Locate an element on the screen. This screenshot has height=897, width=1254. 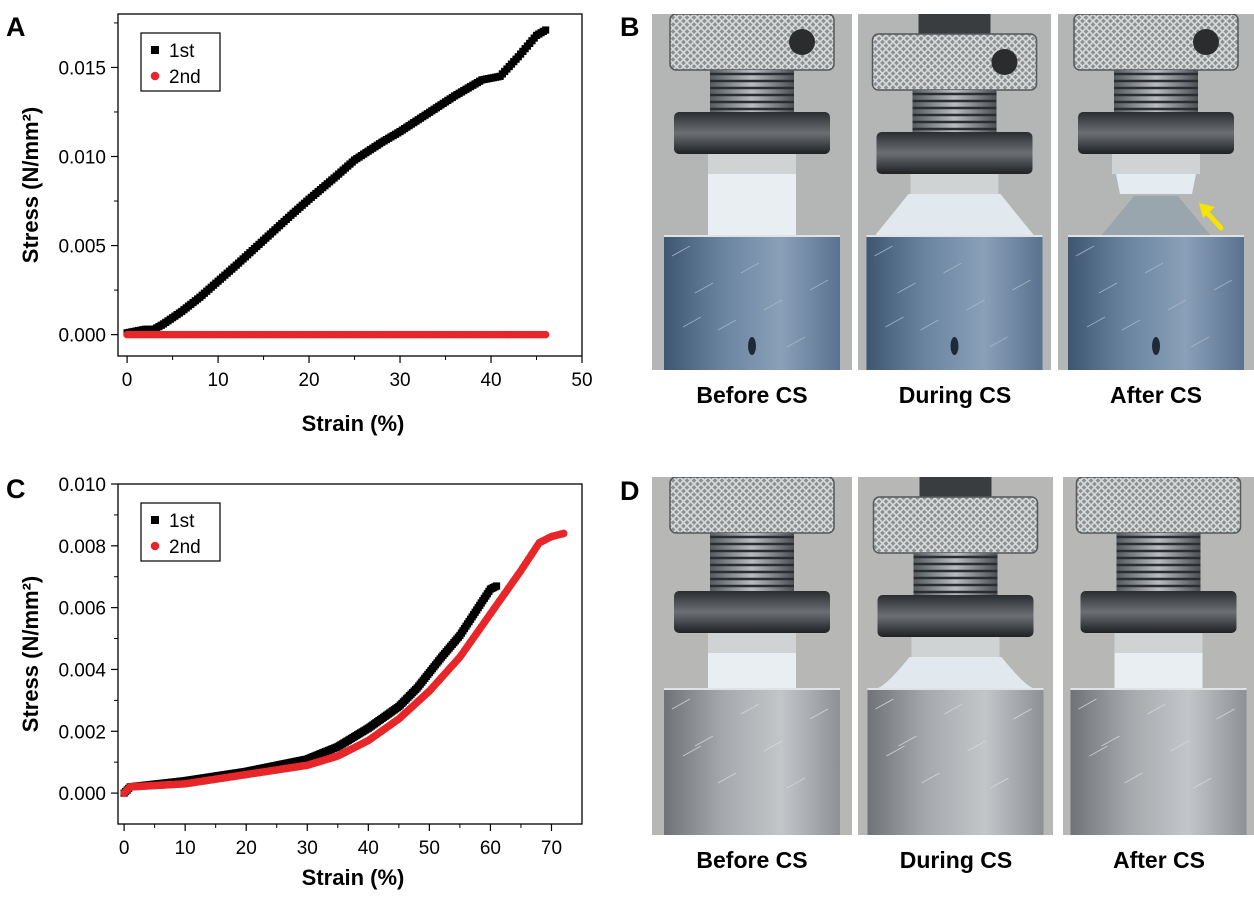
panel-letter-a: A is located at coordinates (16, 27).